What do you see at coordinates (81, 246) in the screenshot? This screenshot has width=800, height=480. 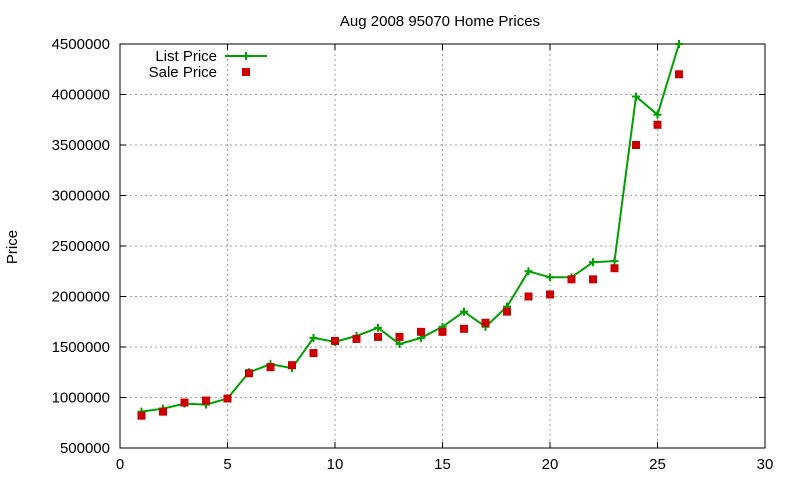 I see `y-tick-label: 2500000` at bounding box center [81, 246].